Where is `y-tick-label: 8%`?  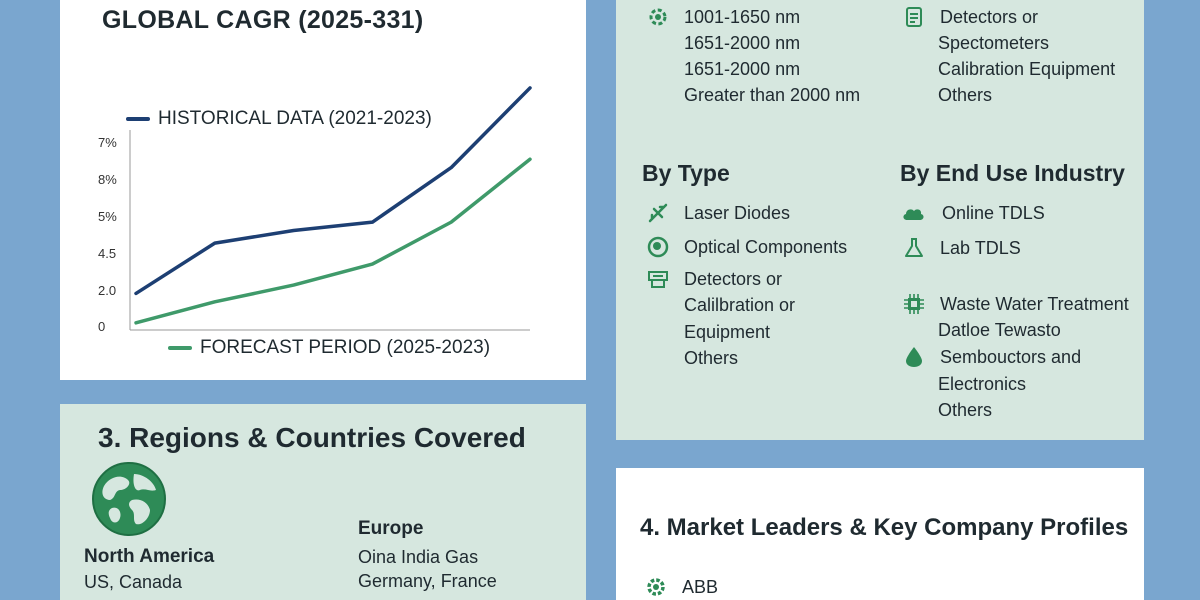 y-tick-label: 8% is located at coordinates (107, 179).